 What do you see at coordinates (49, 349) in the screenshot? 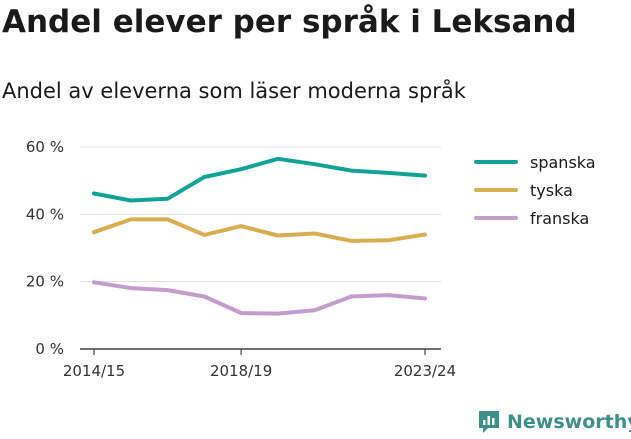
I see `y-tick-label: 0 %` at bounding box center [49, 349].